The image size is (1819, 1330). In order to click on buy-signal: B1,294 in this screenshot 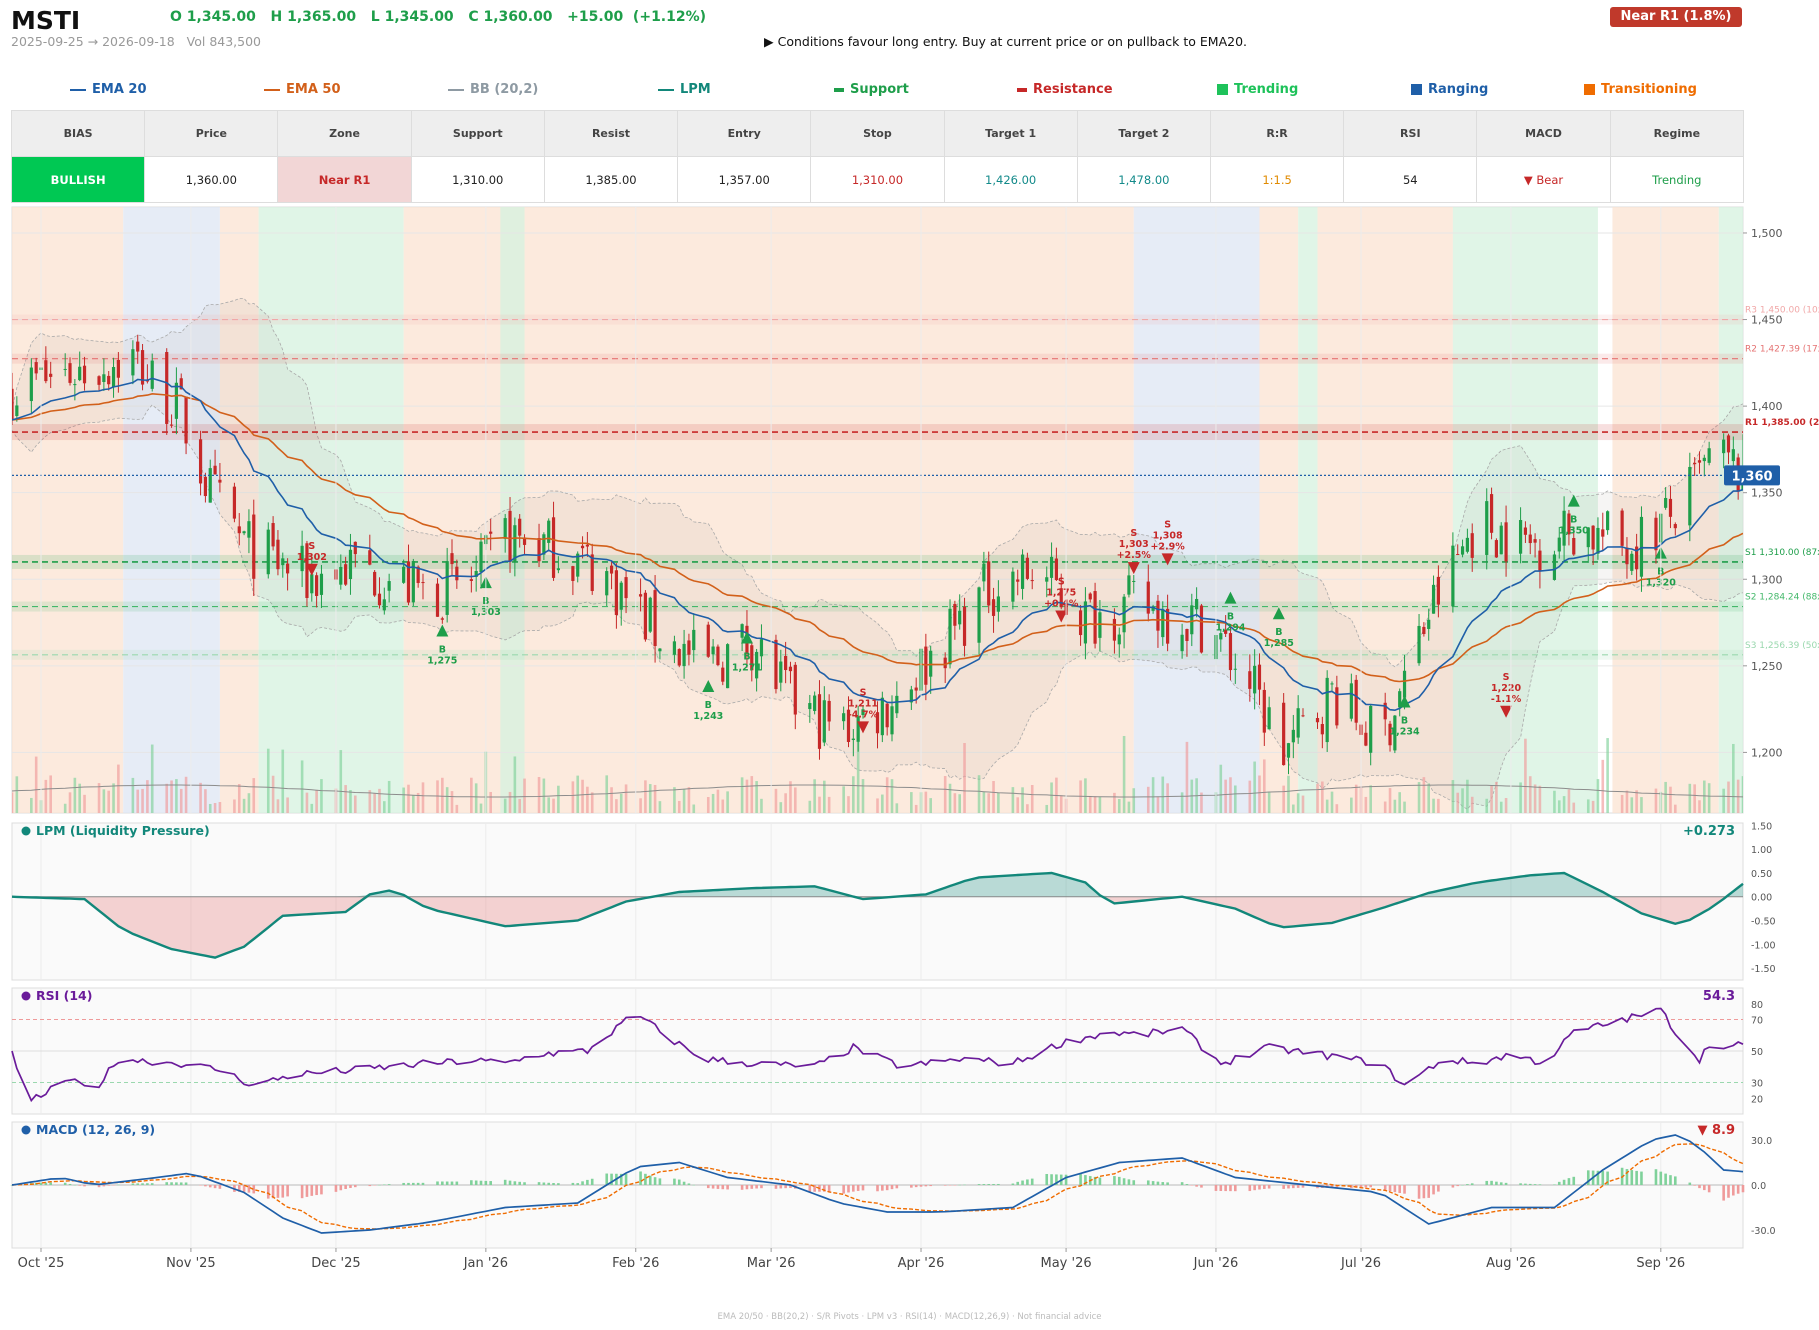, I will do `click(1230, 612)`.